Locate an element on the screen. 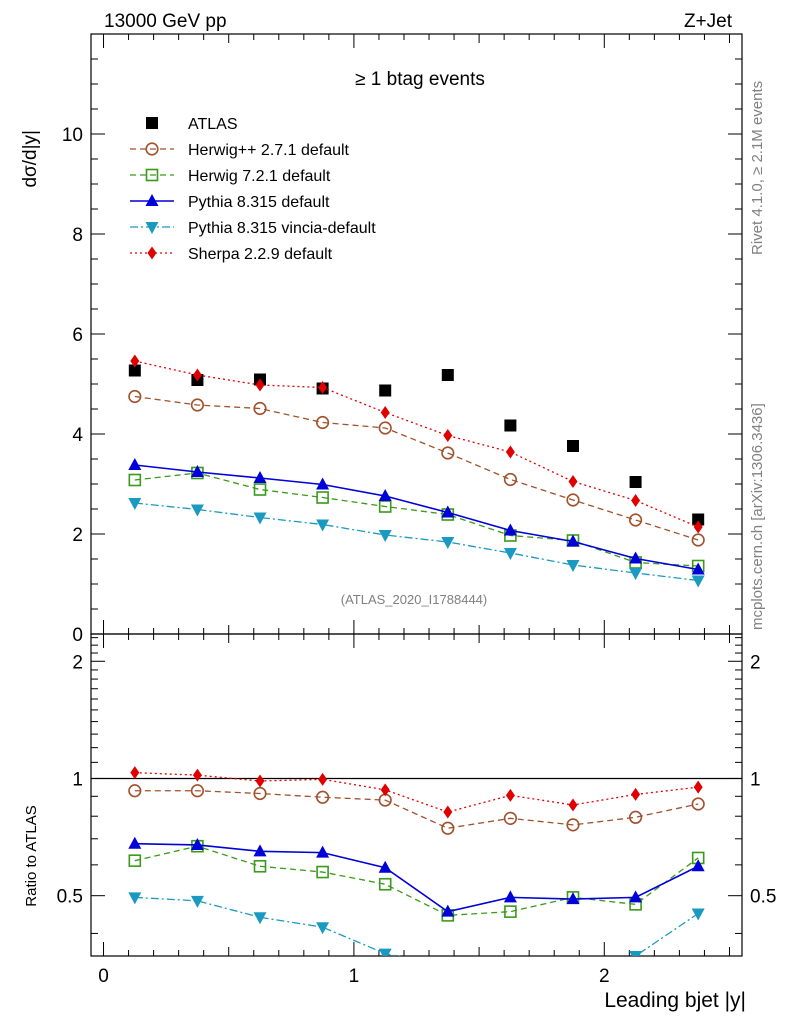 The height and width of the screenshot is (1024, 786). ratio-line-pythia-8-315-default is located at coordinates (416, 877).